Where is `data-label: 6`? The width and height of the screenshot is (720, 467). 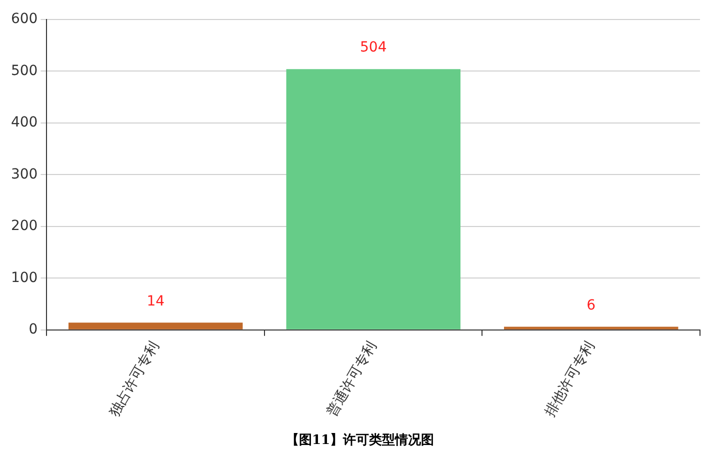 data-label: 6 is located at coordinates (591, 305).